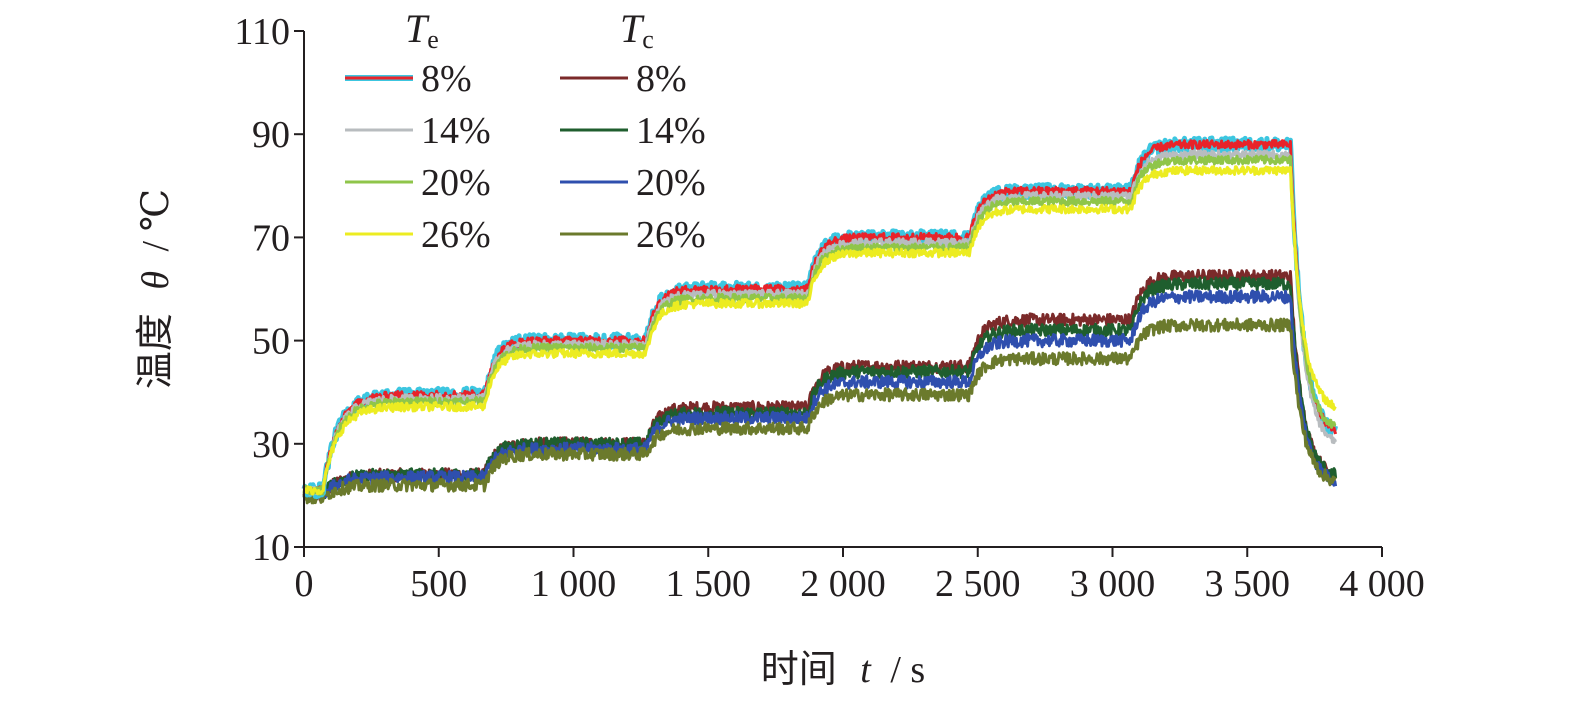 The width and height of the screenshot is (1575, 704). Describe the element at coordinates (262, 32) in the screenshot. I see `y-tick-label: 110` at that location.